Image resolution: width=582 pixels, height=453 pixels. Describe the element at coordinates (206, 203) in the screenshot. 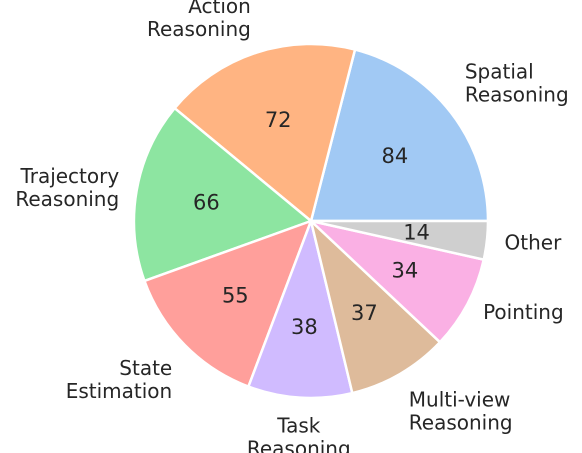

I see `pie-value-label-trajectory-reasoning: 66` at that location.